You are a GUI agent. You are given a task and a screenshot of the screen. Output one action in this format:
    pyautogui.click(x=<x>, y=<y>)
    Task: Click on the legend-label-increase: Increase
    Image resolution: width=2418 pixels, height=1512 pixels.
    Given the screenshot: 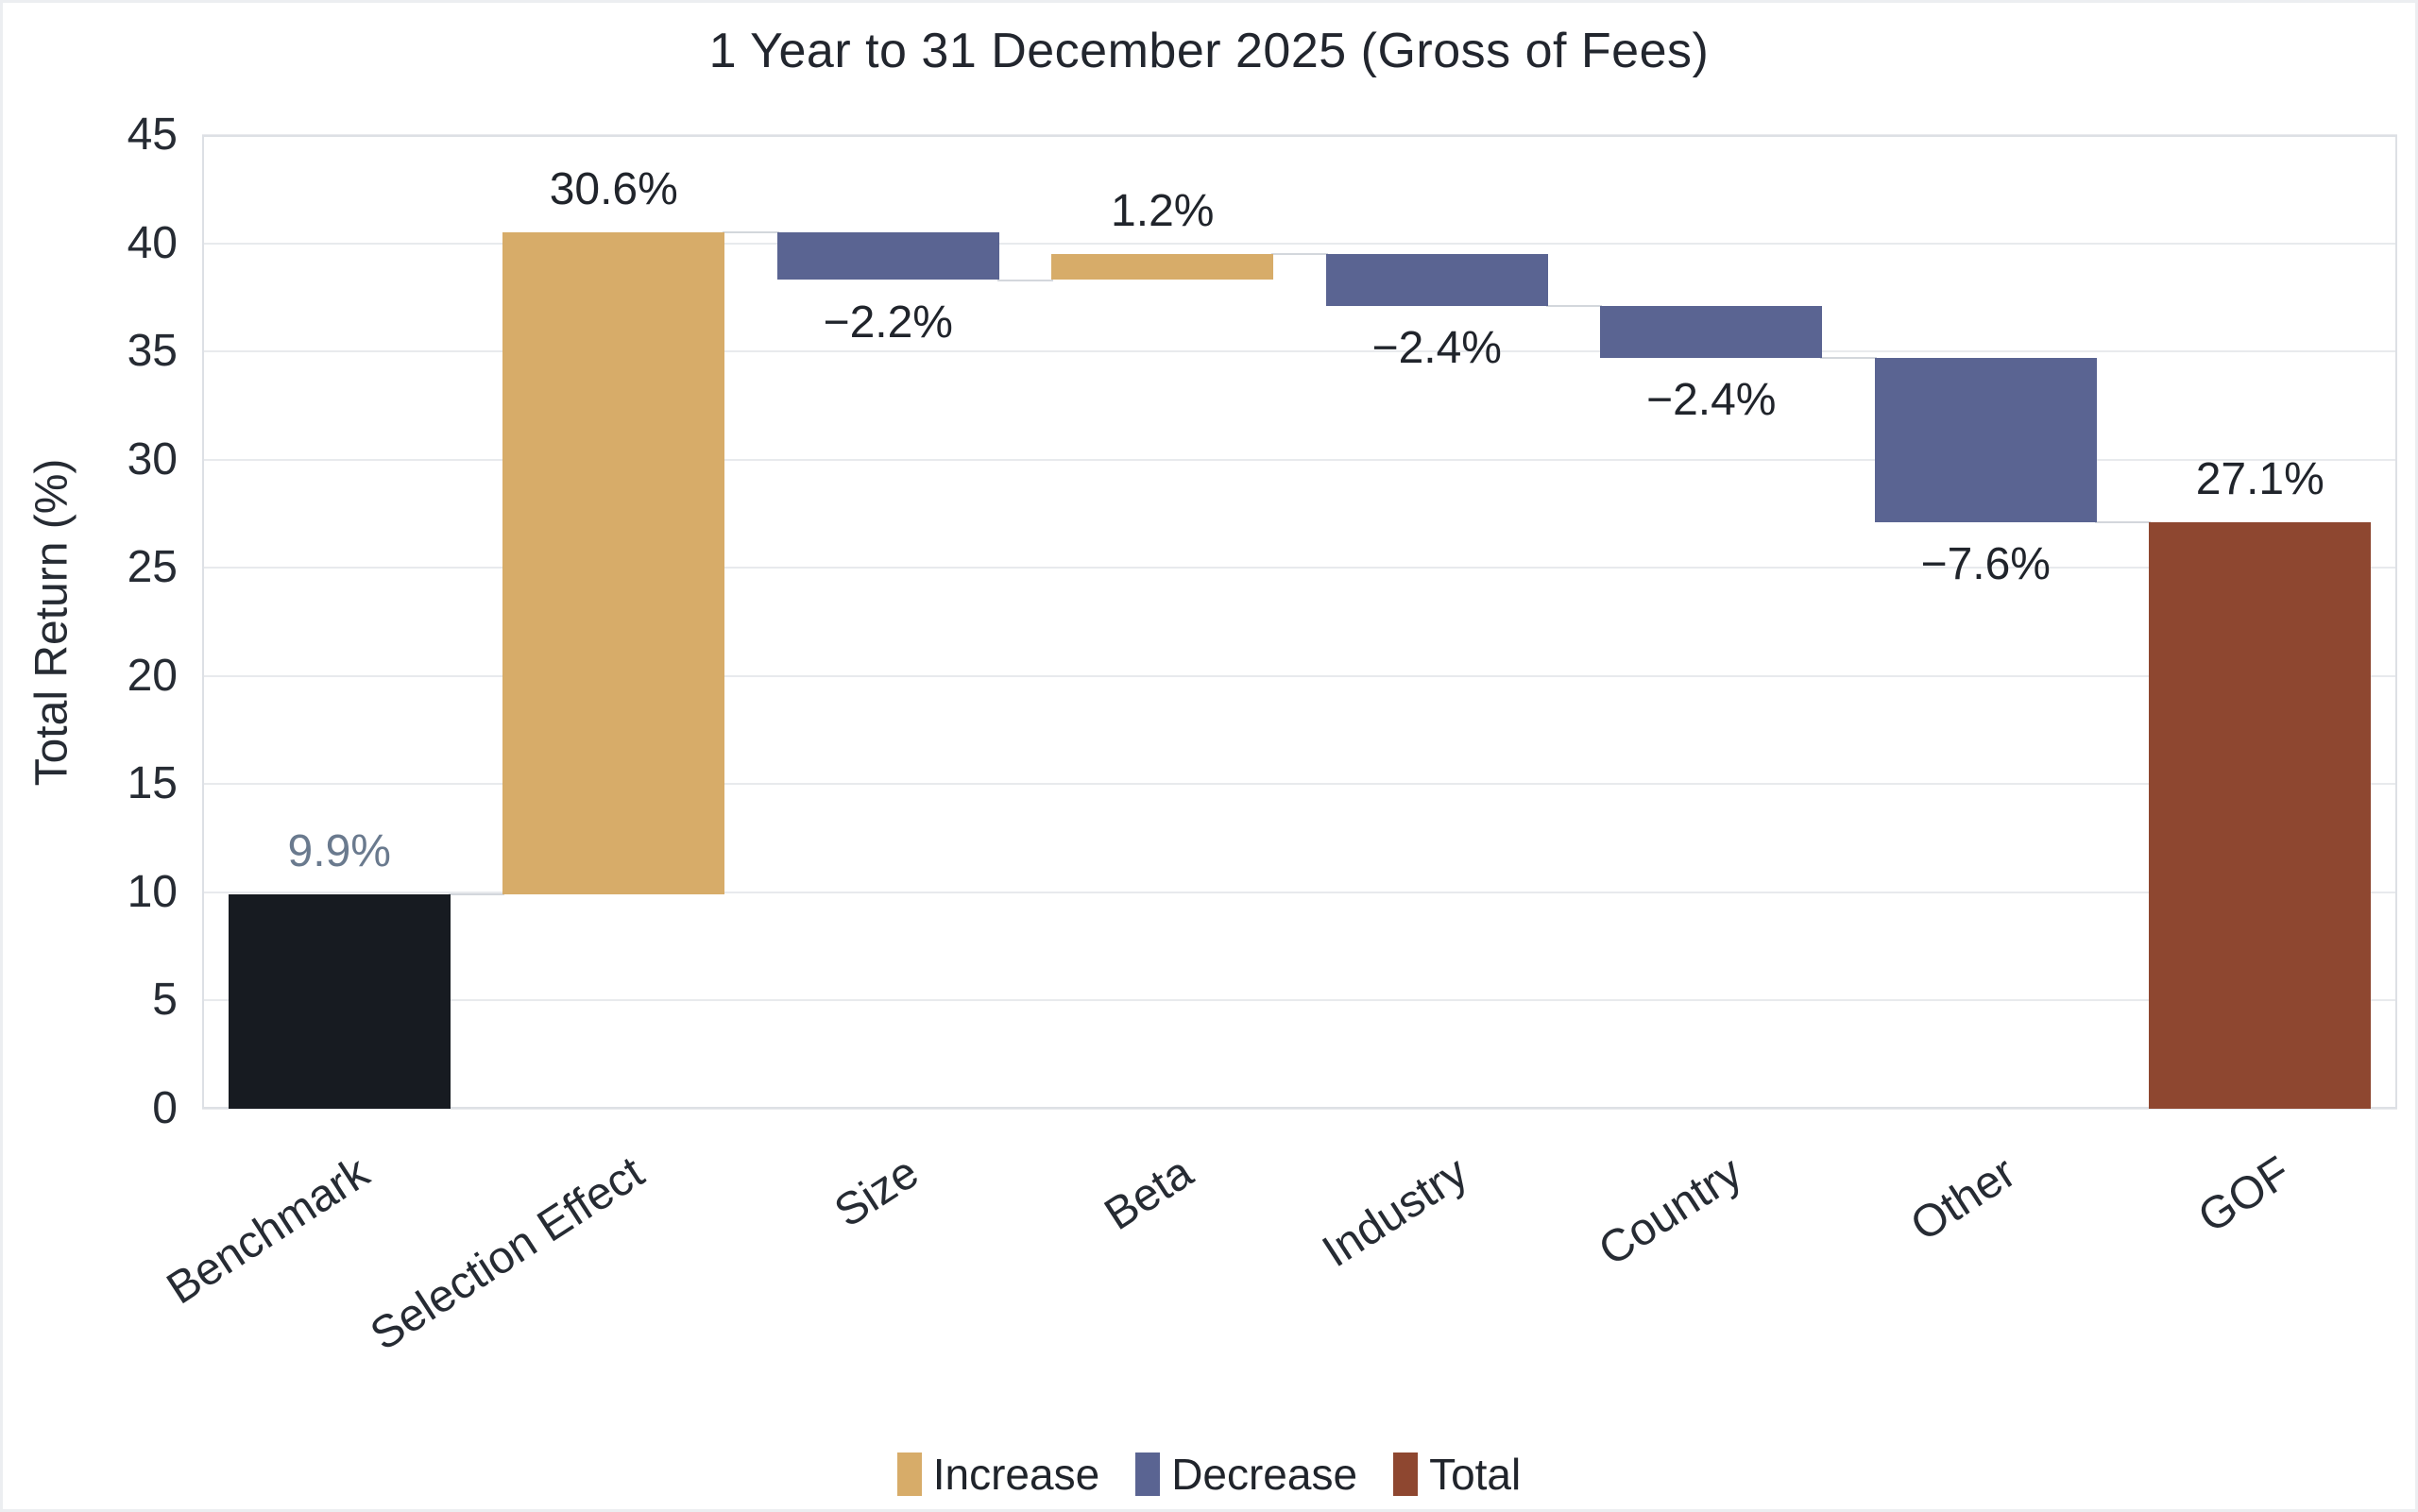 What is the action you would take?
    pyautogui.click(x=1016, y=1474)
    